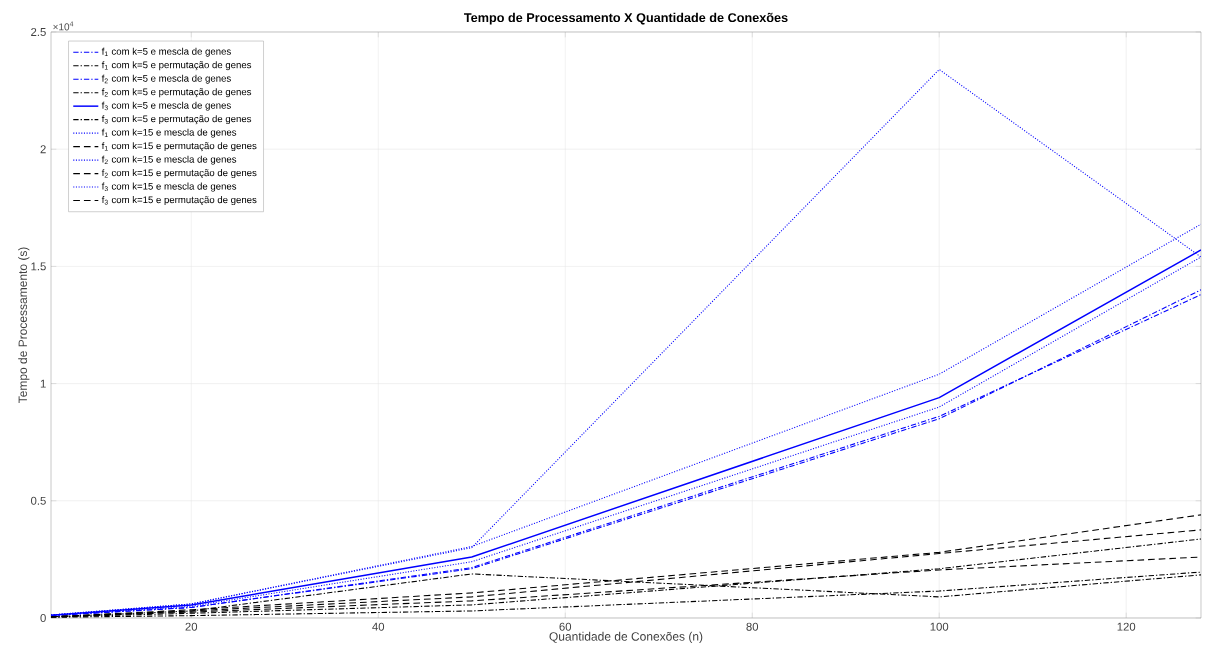 The width and height of the screenshot is (1208, 657). What do you see at coordinates (24, 325) in the screenshot?
I see `y-axis-title: Tempo de Processamento (s)` at bounding box center [24, 325].